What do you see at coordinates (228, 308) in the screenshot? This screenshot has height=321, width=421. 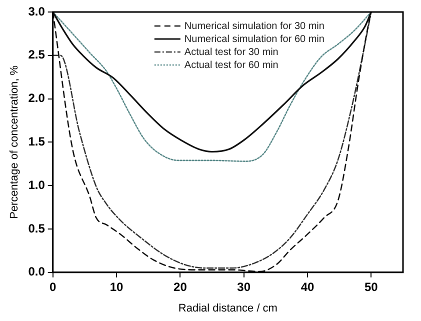 I see `x-axis-title: Radial distance / cm` at bounding box center [228, 308].